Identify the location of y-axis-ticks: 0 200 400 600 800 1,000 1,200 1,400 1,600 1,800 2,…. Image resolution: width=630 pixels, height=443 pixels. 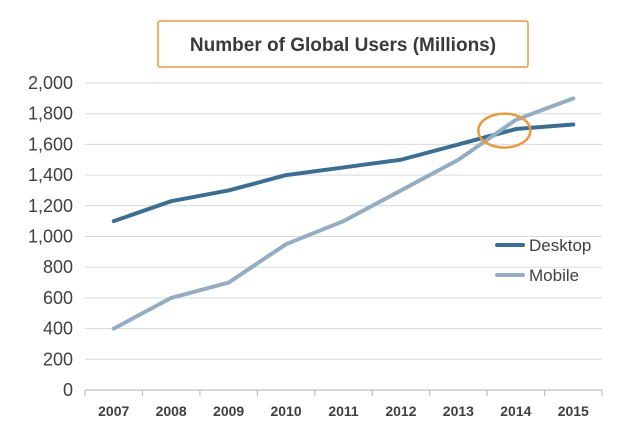
(50, 236).